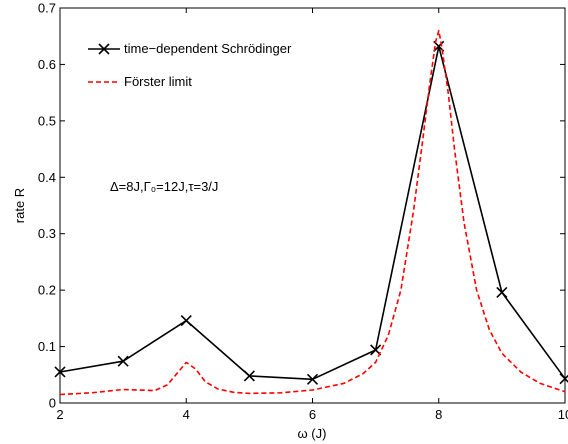 This screenshot has height=444, width=568. Describe the element at coordinates (312, 433) in the screenshot. I see `x-axis-title: ω (J)` at that location.